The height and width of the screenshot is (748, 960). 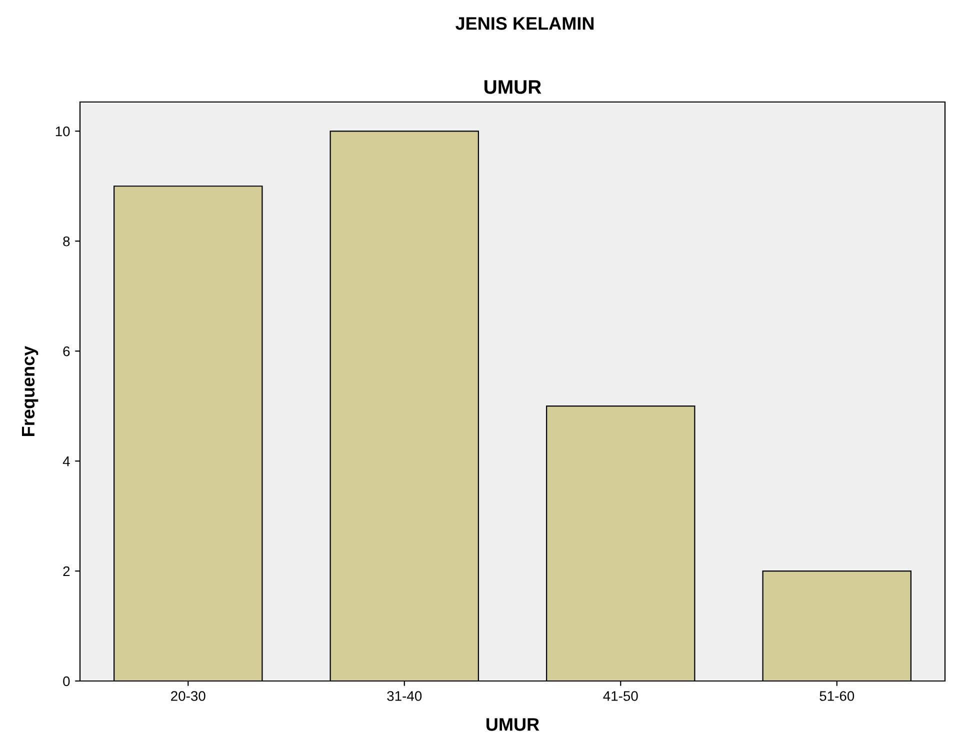 What do you see at coordinates (63, 131) in the screenshot?
I see `y-tick-label: 10` at bounding box center [63, 131].